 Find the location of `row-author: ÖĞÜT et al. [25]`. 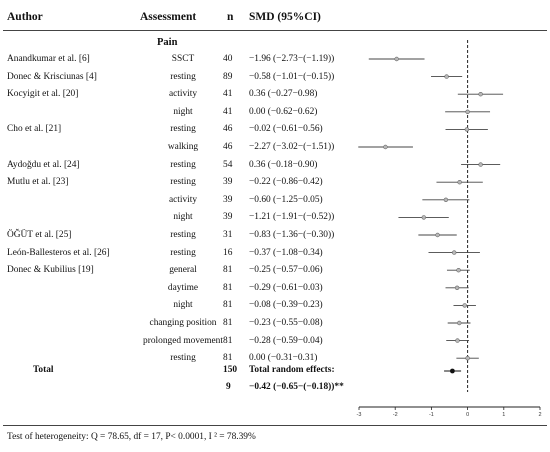

row-author: ÖĞÜT et al. [25] is located at coordinates (39, 235).